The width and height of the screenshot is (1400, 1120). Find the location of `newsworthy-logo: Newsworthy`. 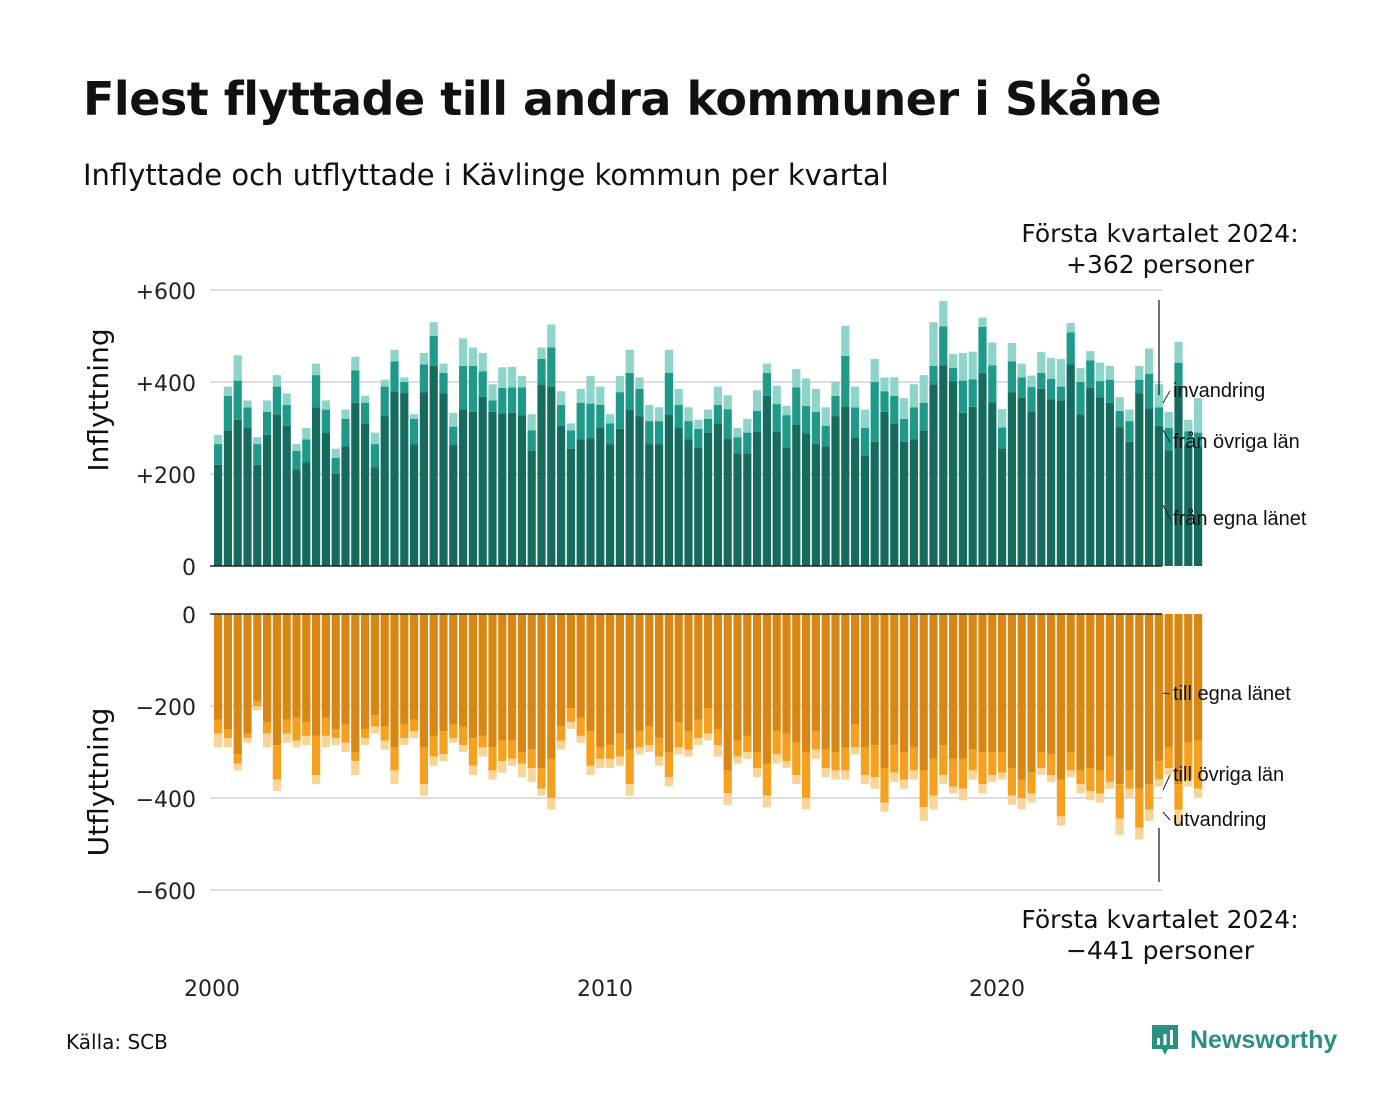

newsworthy-logo: Newsworthy is located at coordinates (1243, 1040).